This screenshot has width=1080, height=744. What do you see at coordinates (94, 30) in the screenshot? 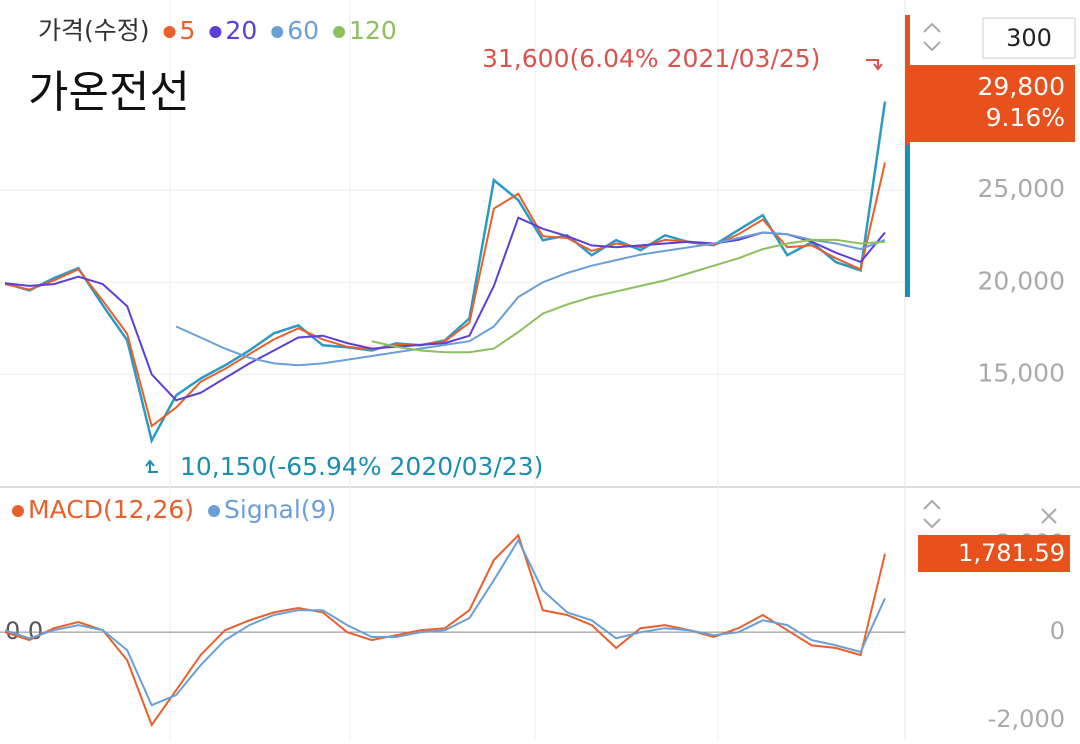
I see `legend-label: 가격(수정)` at bounding box center [94, 30].